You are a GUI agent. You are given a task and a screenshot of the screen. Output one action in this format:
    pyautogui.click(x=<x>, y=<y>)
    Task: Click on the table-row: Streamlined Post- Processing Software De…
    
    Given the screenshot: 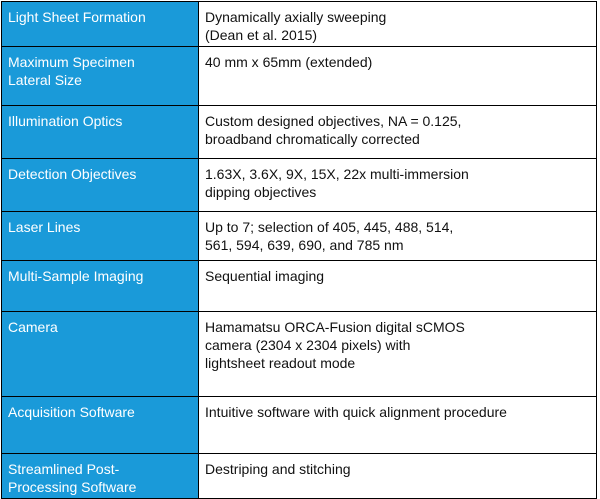 What is the action you would take?
    pyautogui.click(x=299, y=476)
    